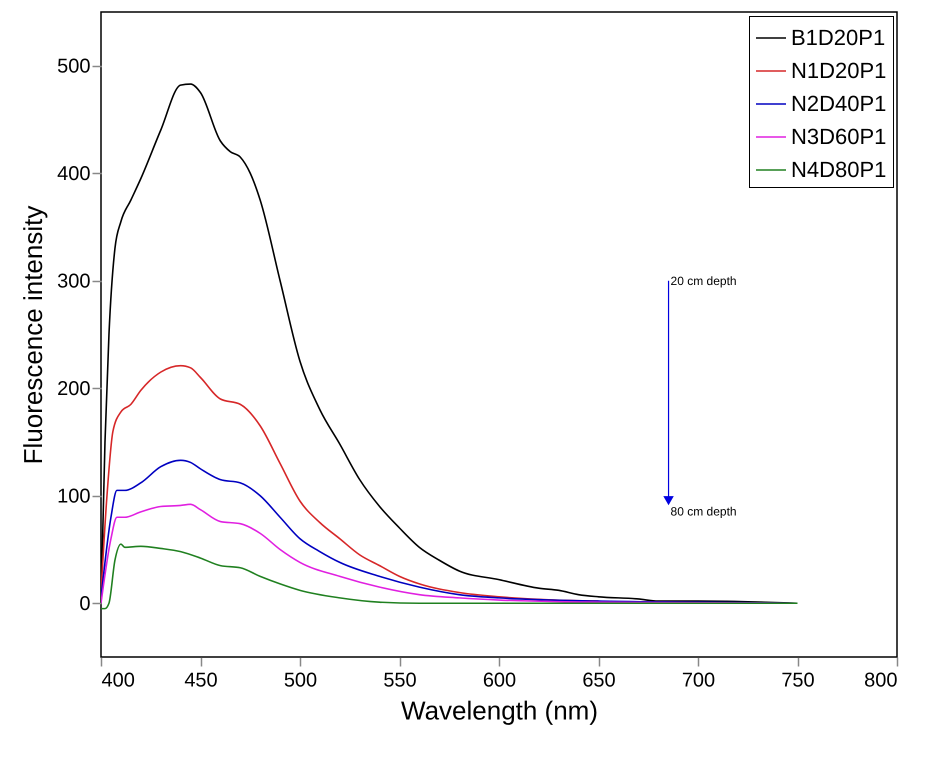  What do you see at coordinates (838, 70) in the screenshot?
I see `legend-label: N1D20P1` at bounding box center [838, 70].